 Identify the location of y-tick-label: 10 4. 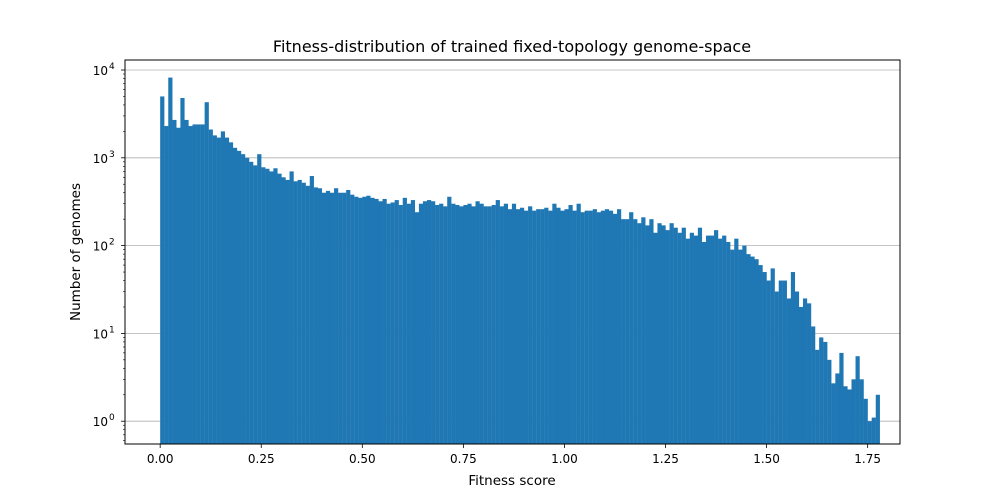
(104, 70).